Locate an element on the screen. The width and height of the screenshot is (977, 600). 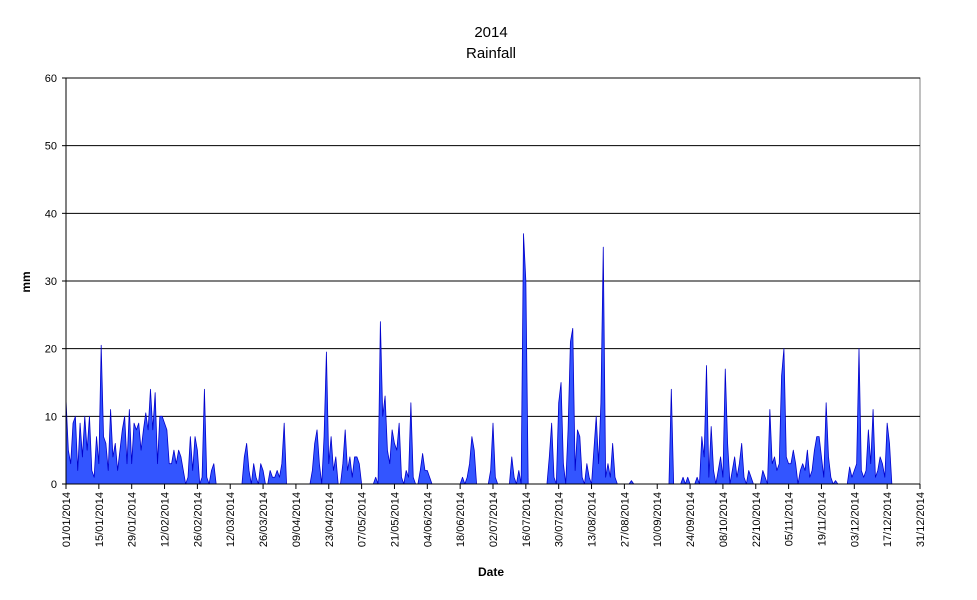
x-tick-label: 29/01/2014 is located at coordinates (133, 519).